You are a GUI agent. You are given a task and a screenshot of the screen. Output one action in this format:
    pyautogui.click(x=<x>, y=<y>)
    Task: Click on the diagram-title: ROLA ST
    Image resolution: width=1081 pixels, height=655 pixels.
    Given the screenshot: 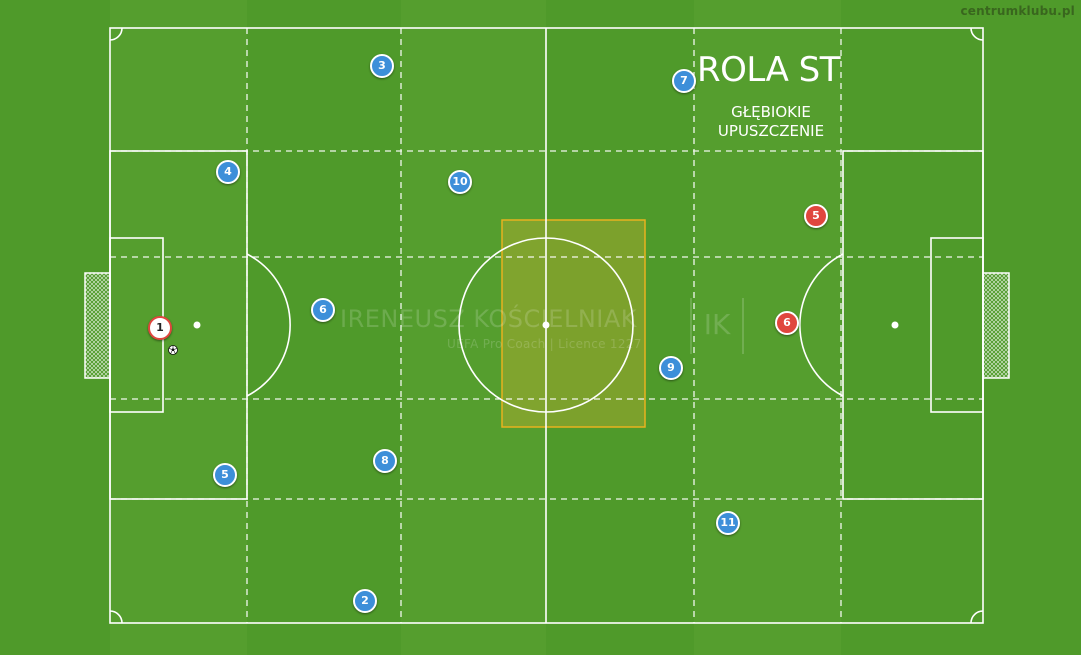 What is the action you would take?
    pyautogui.click(x=769, y=70)
    